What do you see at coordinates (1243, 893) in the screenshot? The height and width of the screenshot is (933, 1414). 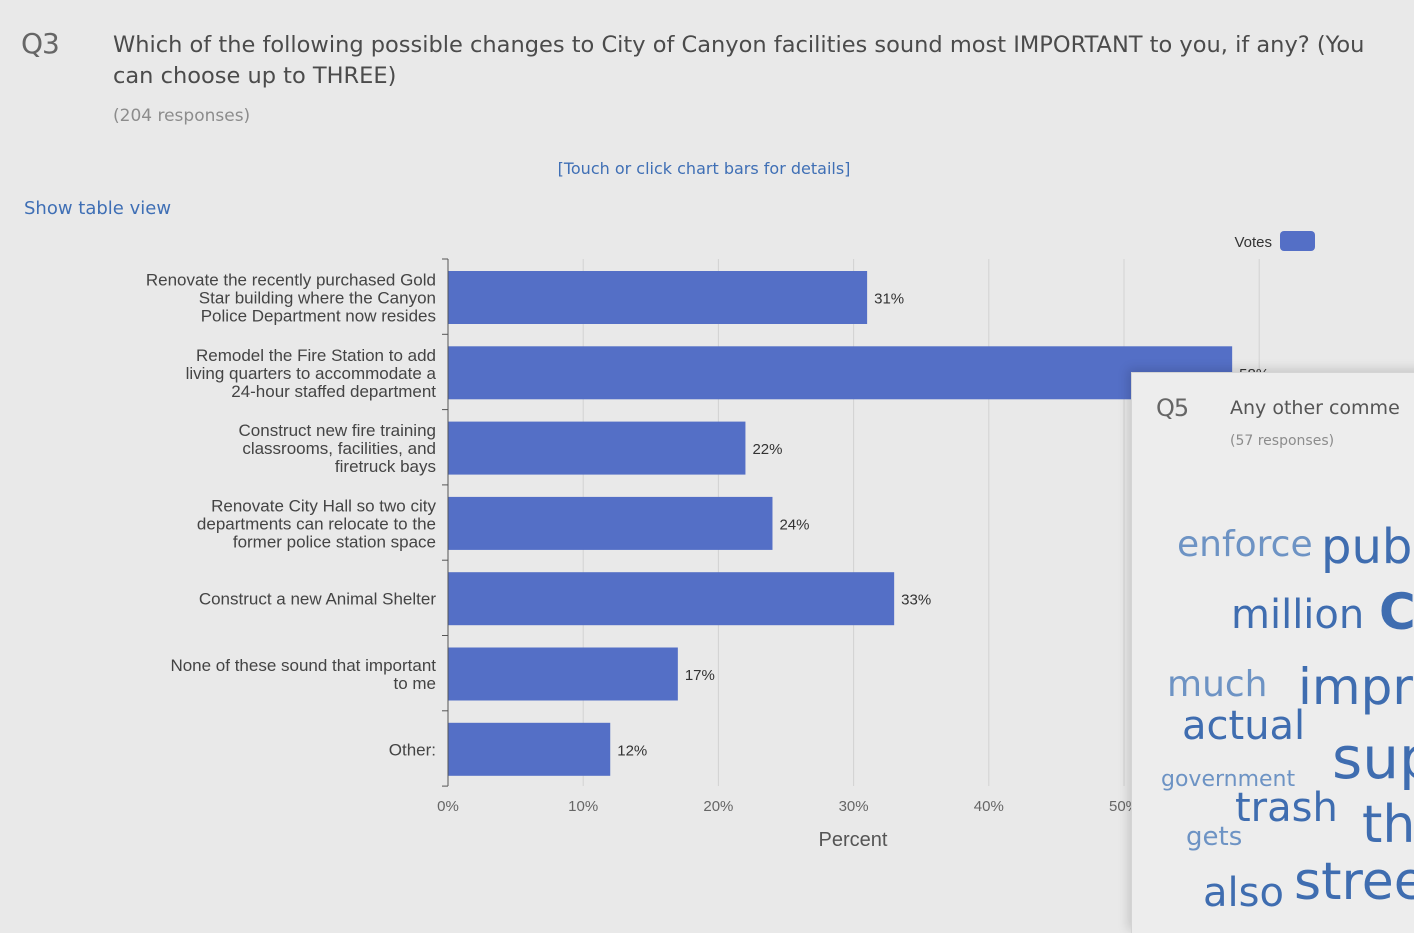 I see `word-cloud-word: also` at bounding box center [1243, 893].